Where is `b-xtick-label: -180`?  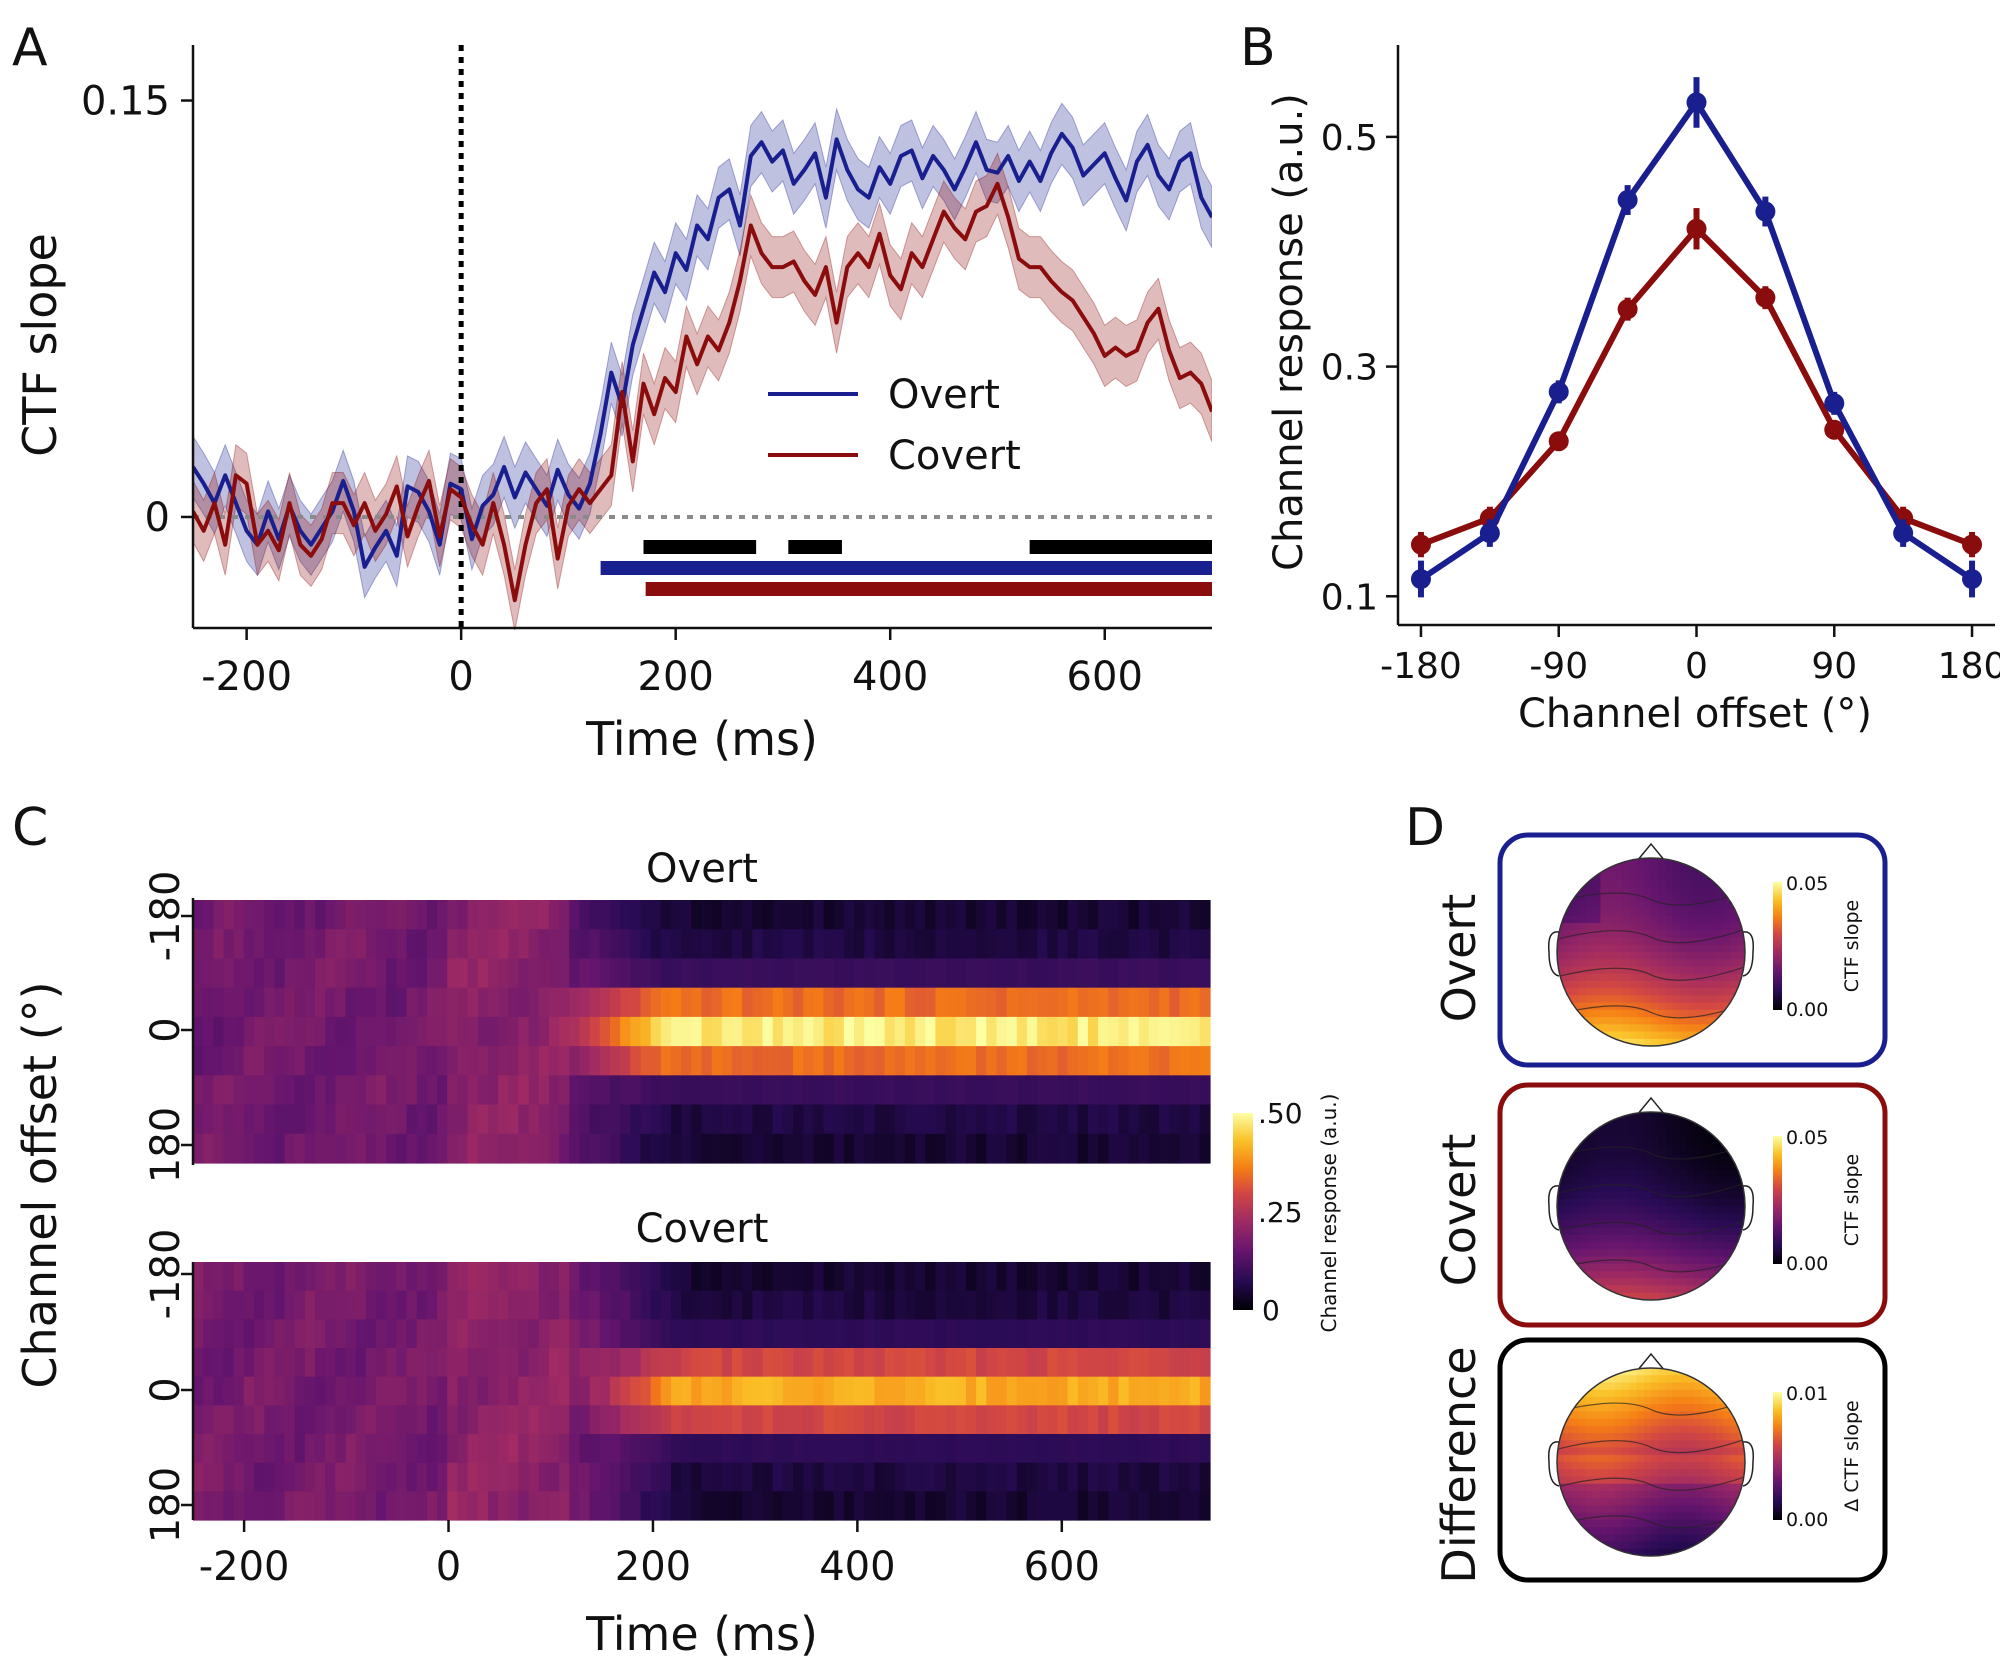 b-xtick-label: -180 is located at coordinates (1421, 666).